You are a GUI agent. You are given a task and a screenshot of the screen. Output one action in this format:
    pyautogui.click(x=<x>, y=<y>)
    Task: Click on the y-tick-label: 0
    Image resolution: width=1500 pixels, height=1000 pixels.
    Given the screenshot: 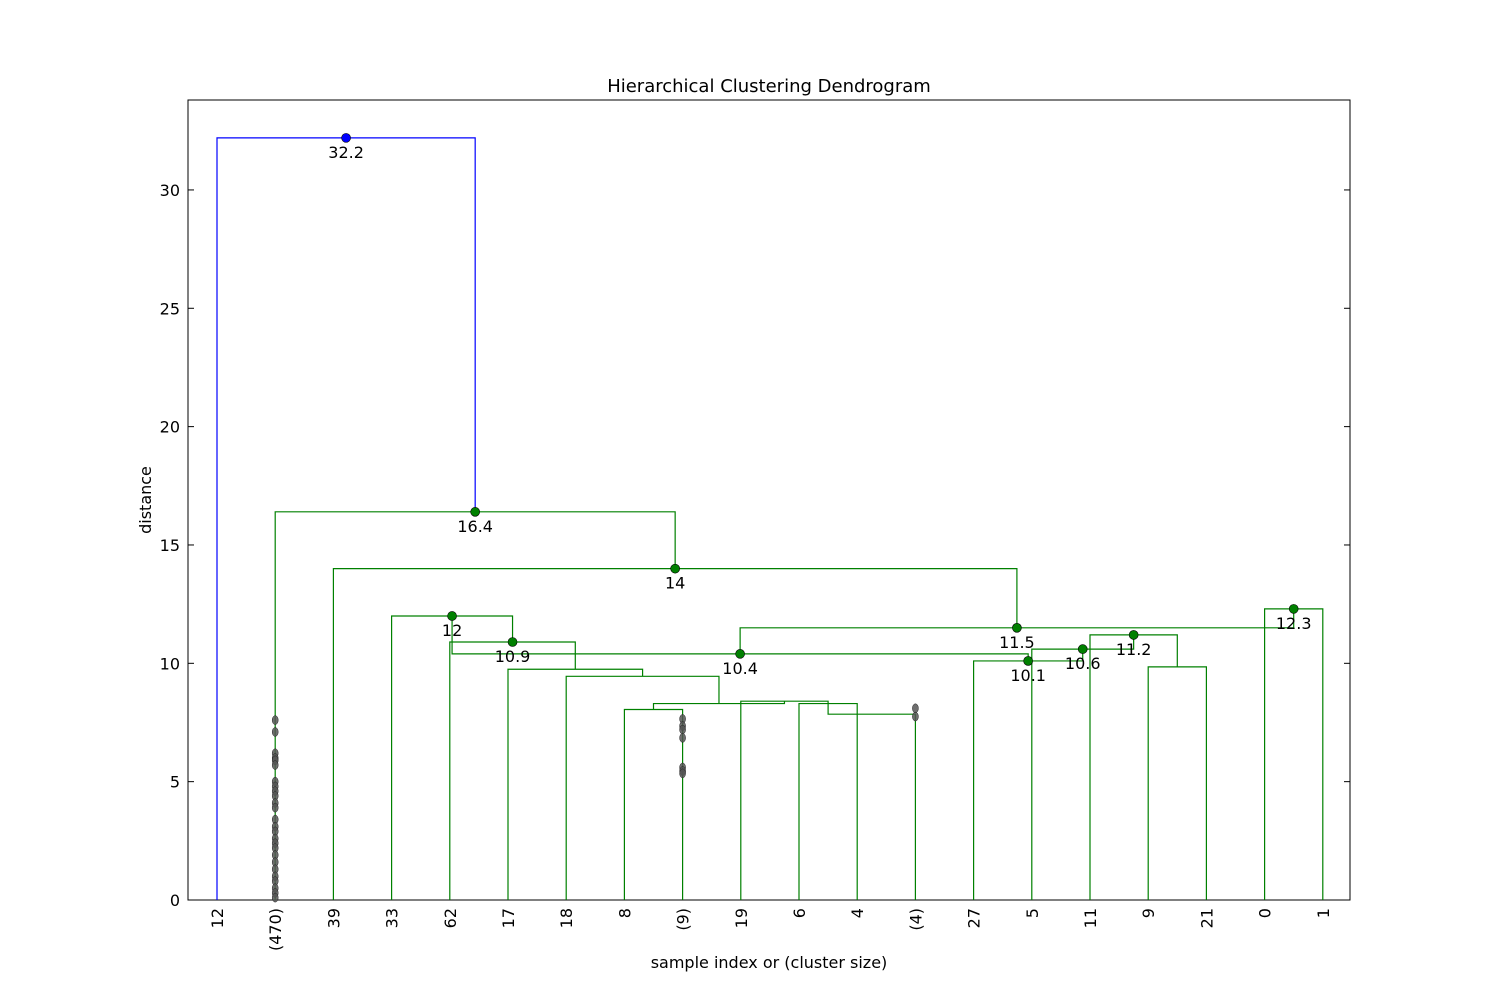 What is the action you would take?
    pyautogui.click(x=175, y=900)
    